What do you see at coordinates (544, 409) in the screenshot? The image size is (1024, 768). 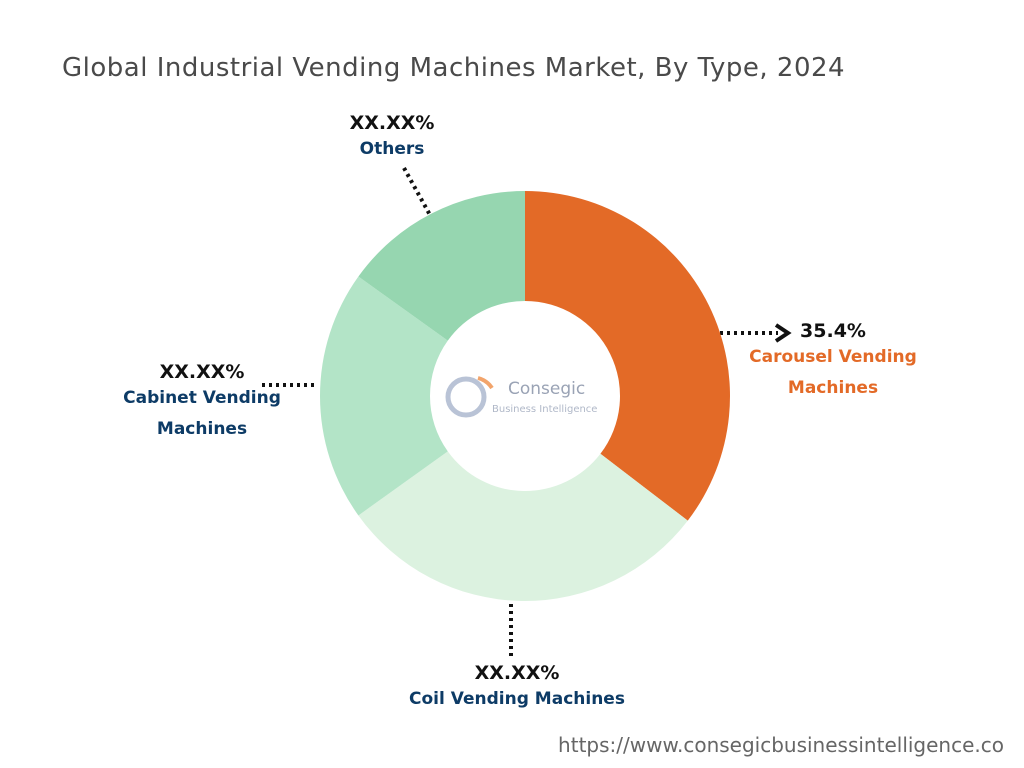 I see `logo-tagline: Business Intelligence` at bounding box center [544, 409].